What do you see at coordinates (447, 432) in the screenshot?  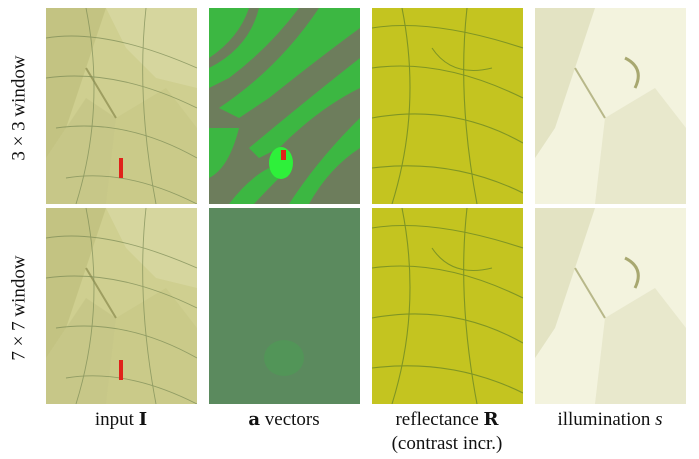 I see `column-label-reflectance: reflectance R (contrast incr.)` at bounding box center [447, 432].